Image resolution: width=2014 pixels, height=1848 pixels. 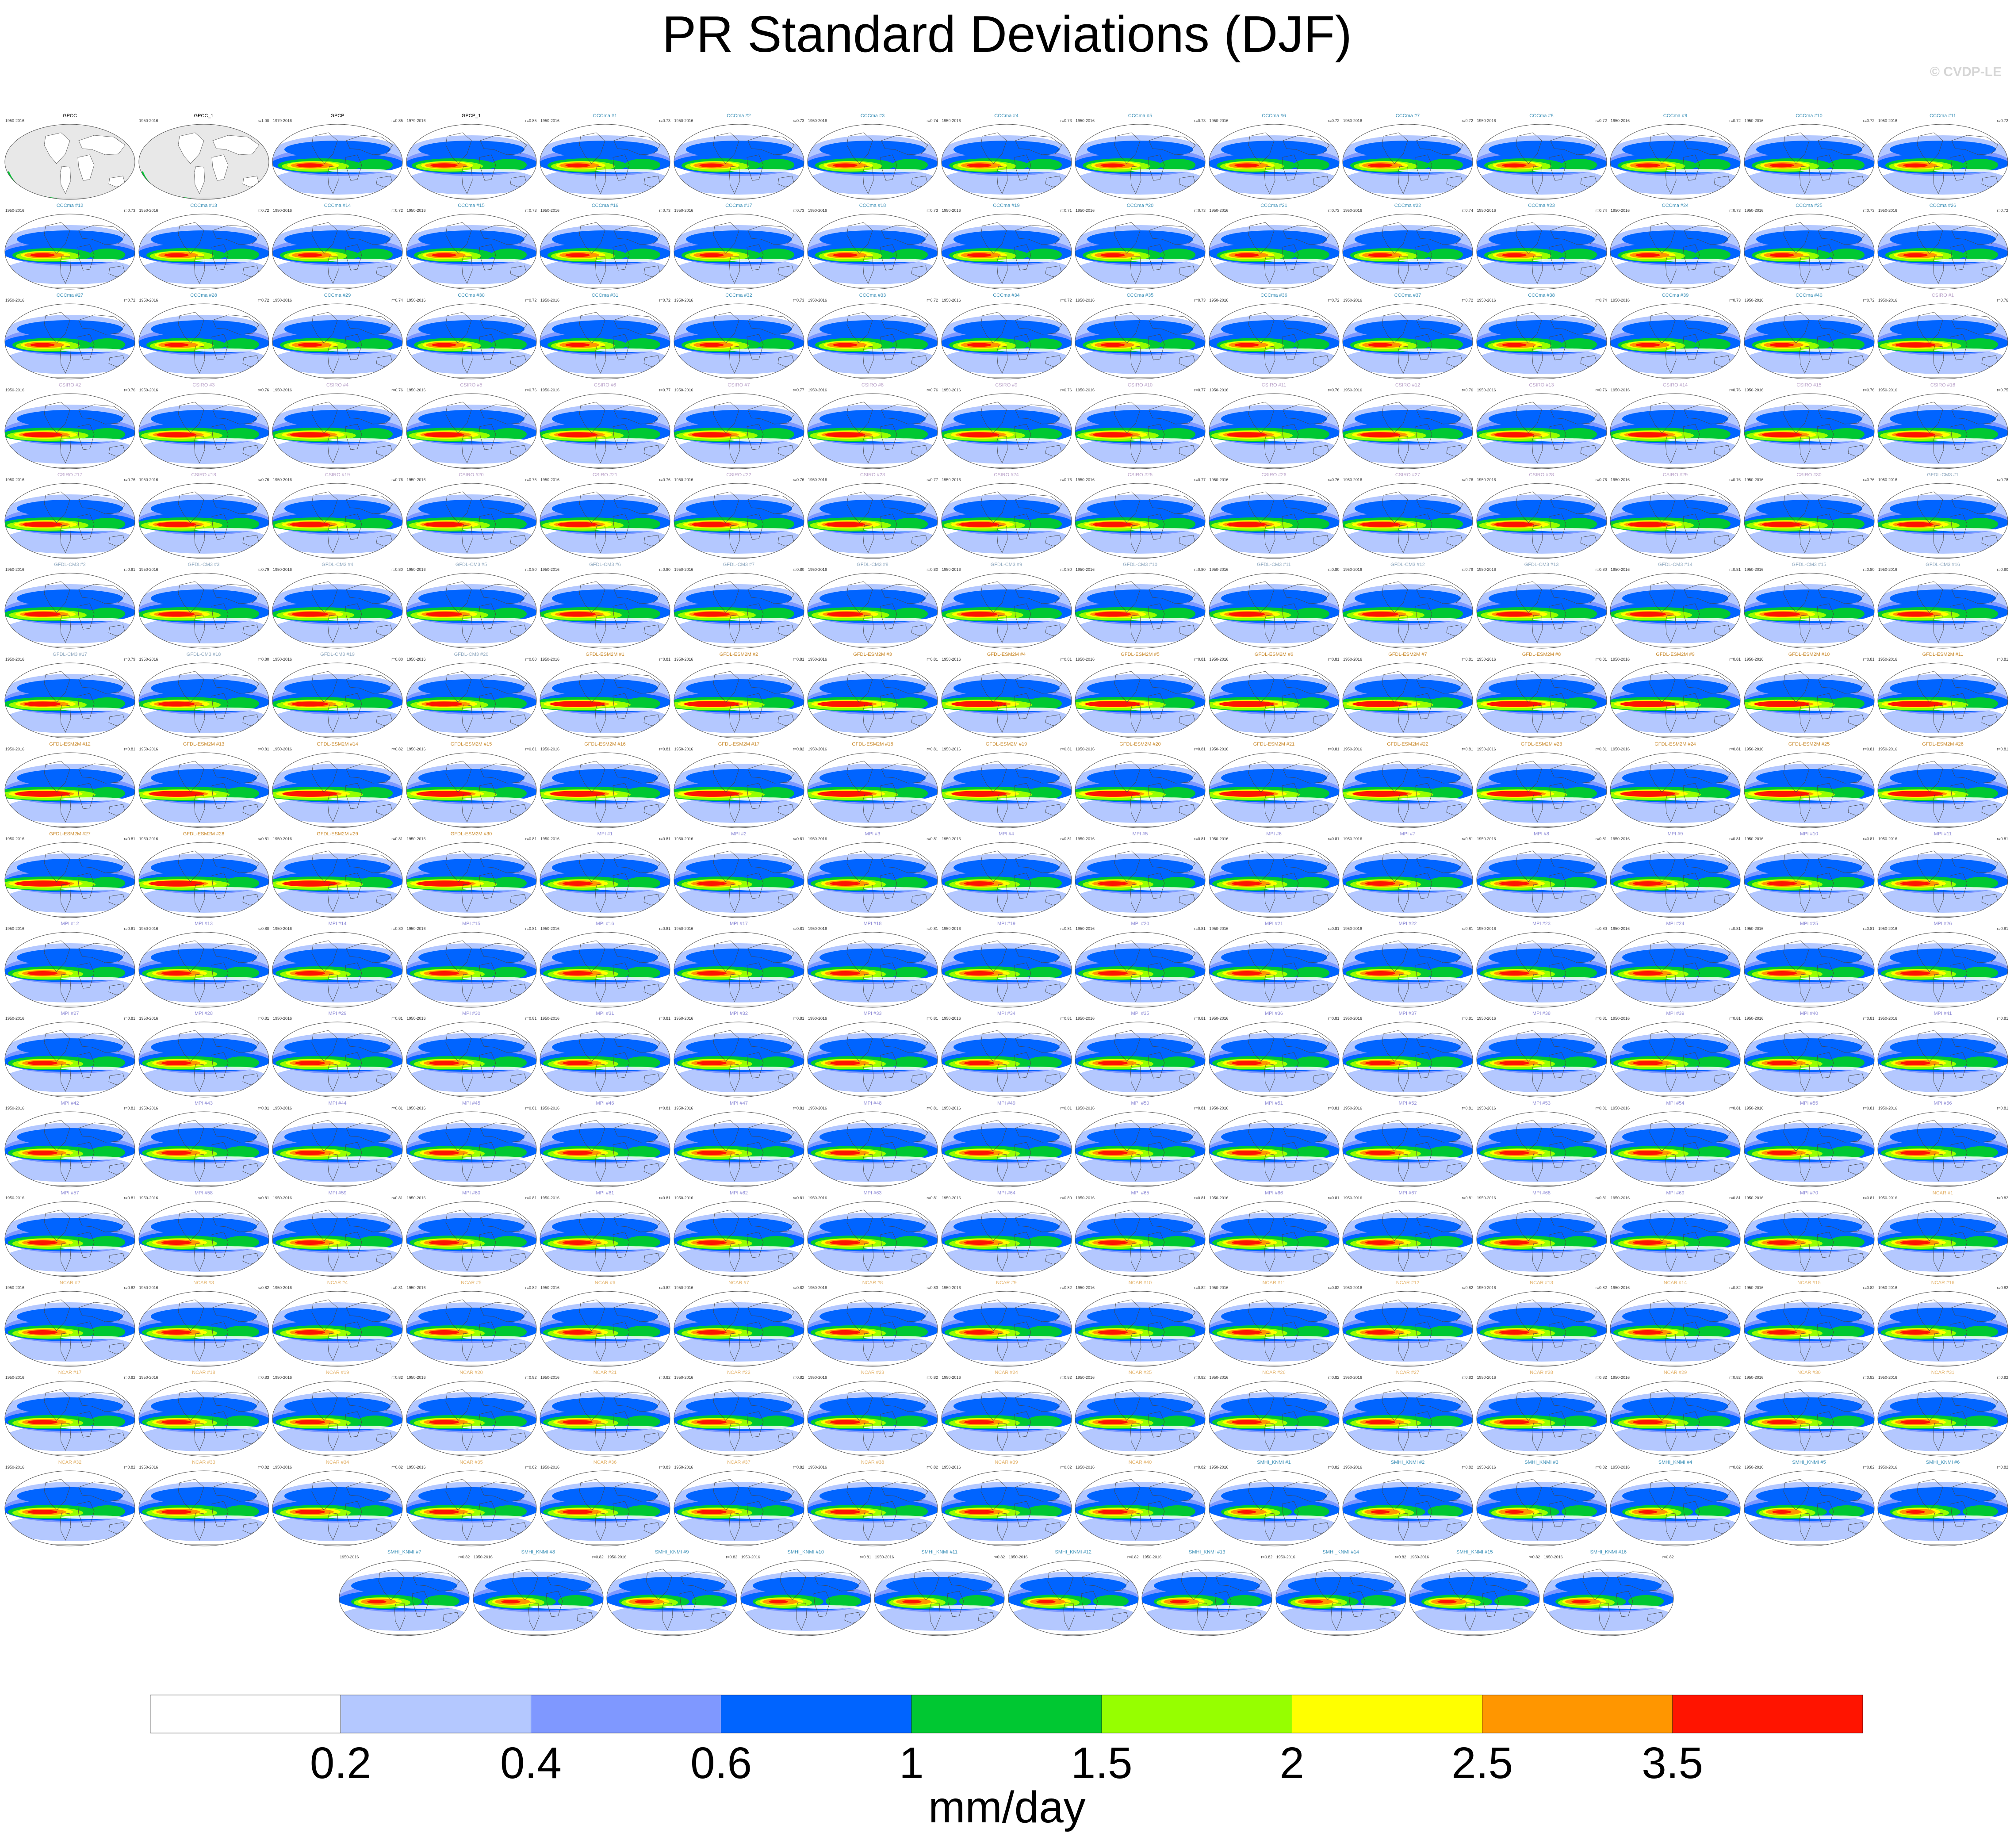 I want to click on map-panel: SMHI_KNMI #2 1950-2016 r=0.82, so click(x=1407, y=1504).